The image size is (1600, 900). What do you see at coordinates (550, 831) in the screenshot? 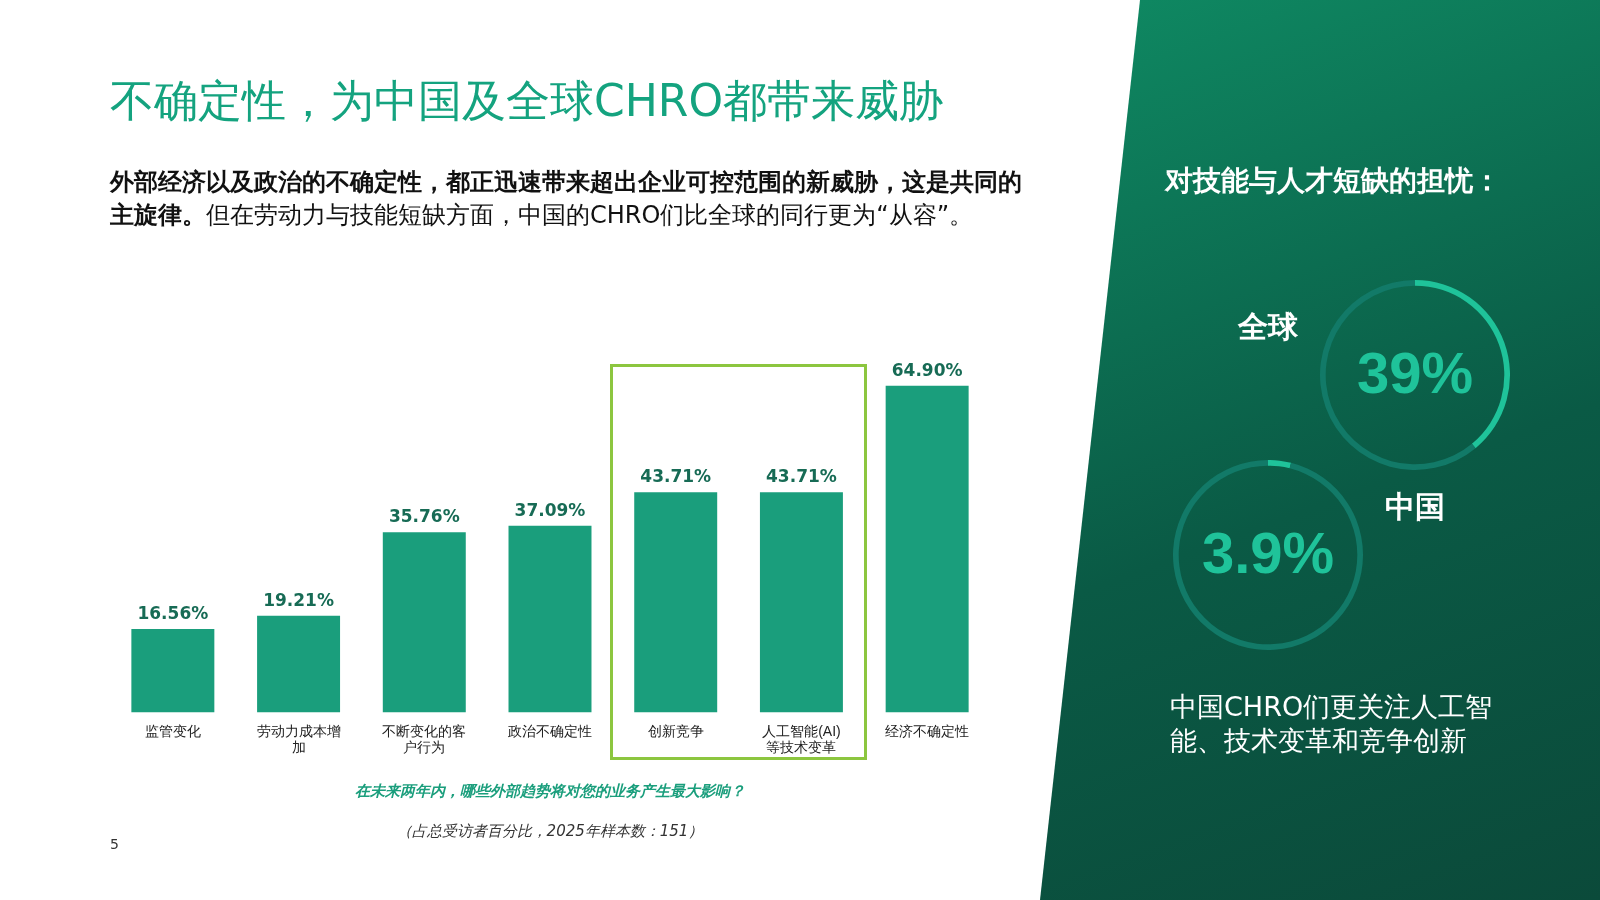
I see `text: （占总受访者百分比，2025年样本数：151）` at bounding box center [550, 831].